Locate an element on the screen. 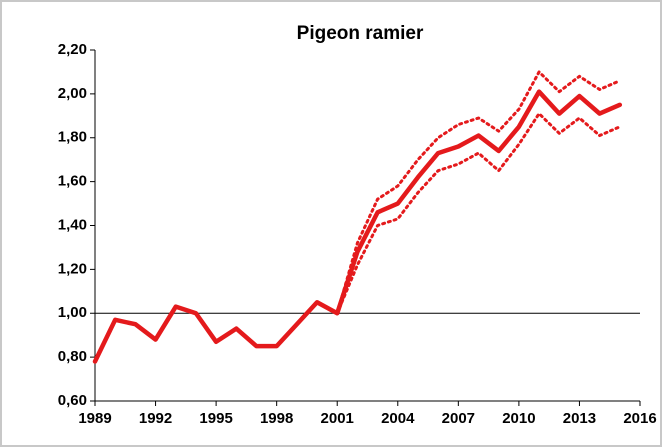 Image resolution: width=662 pixels, height=447 pixels. y-tick-label: 0,60 is located at coordinates (72, 400).